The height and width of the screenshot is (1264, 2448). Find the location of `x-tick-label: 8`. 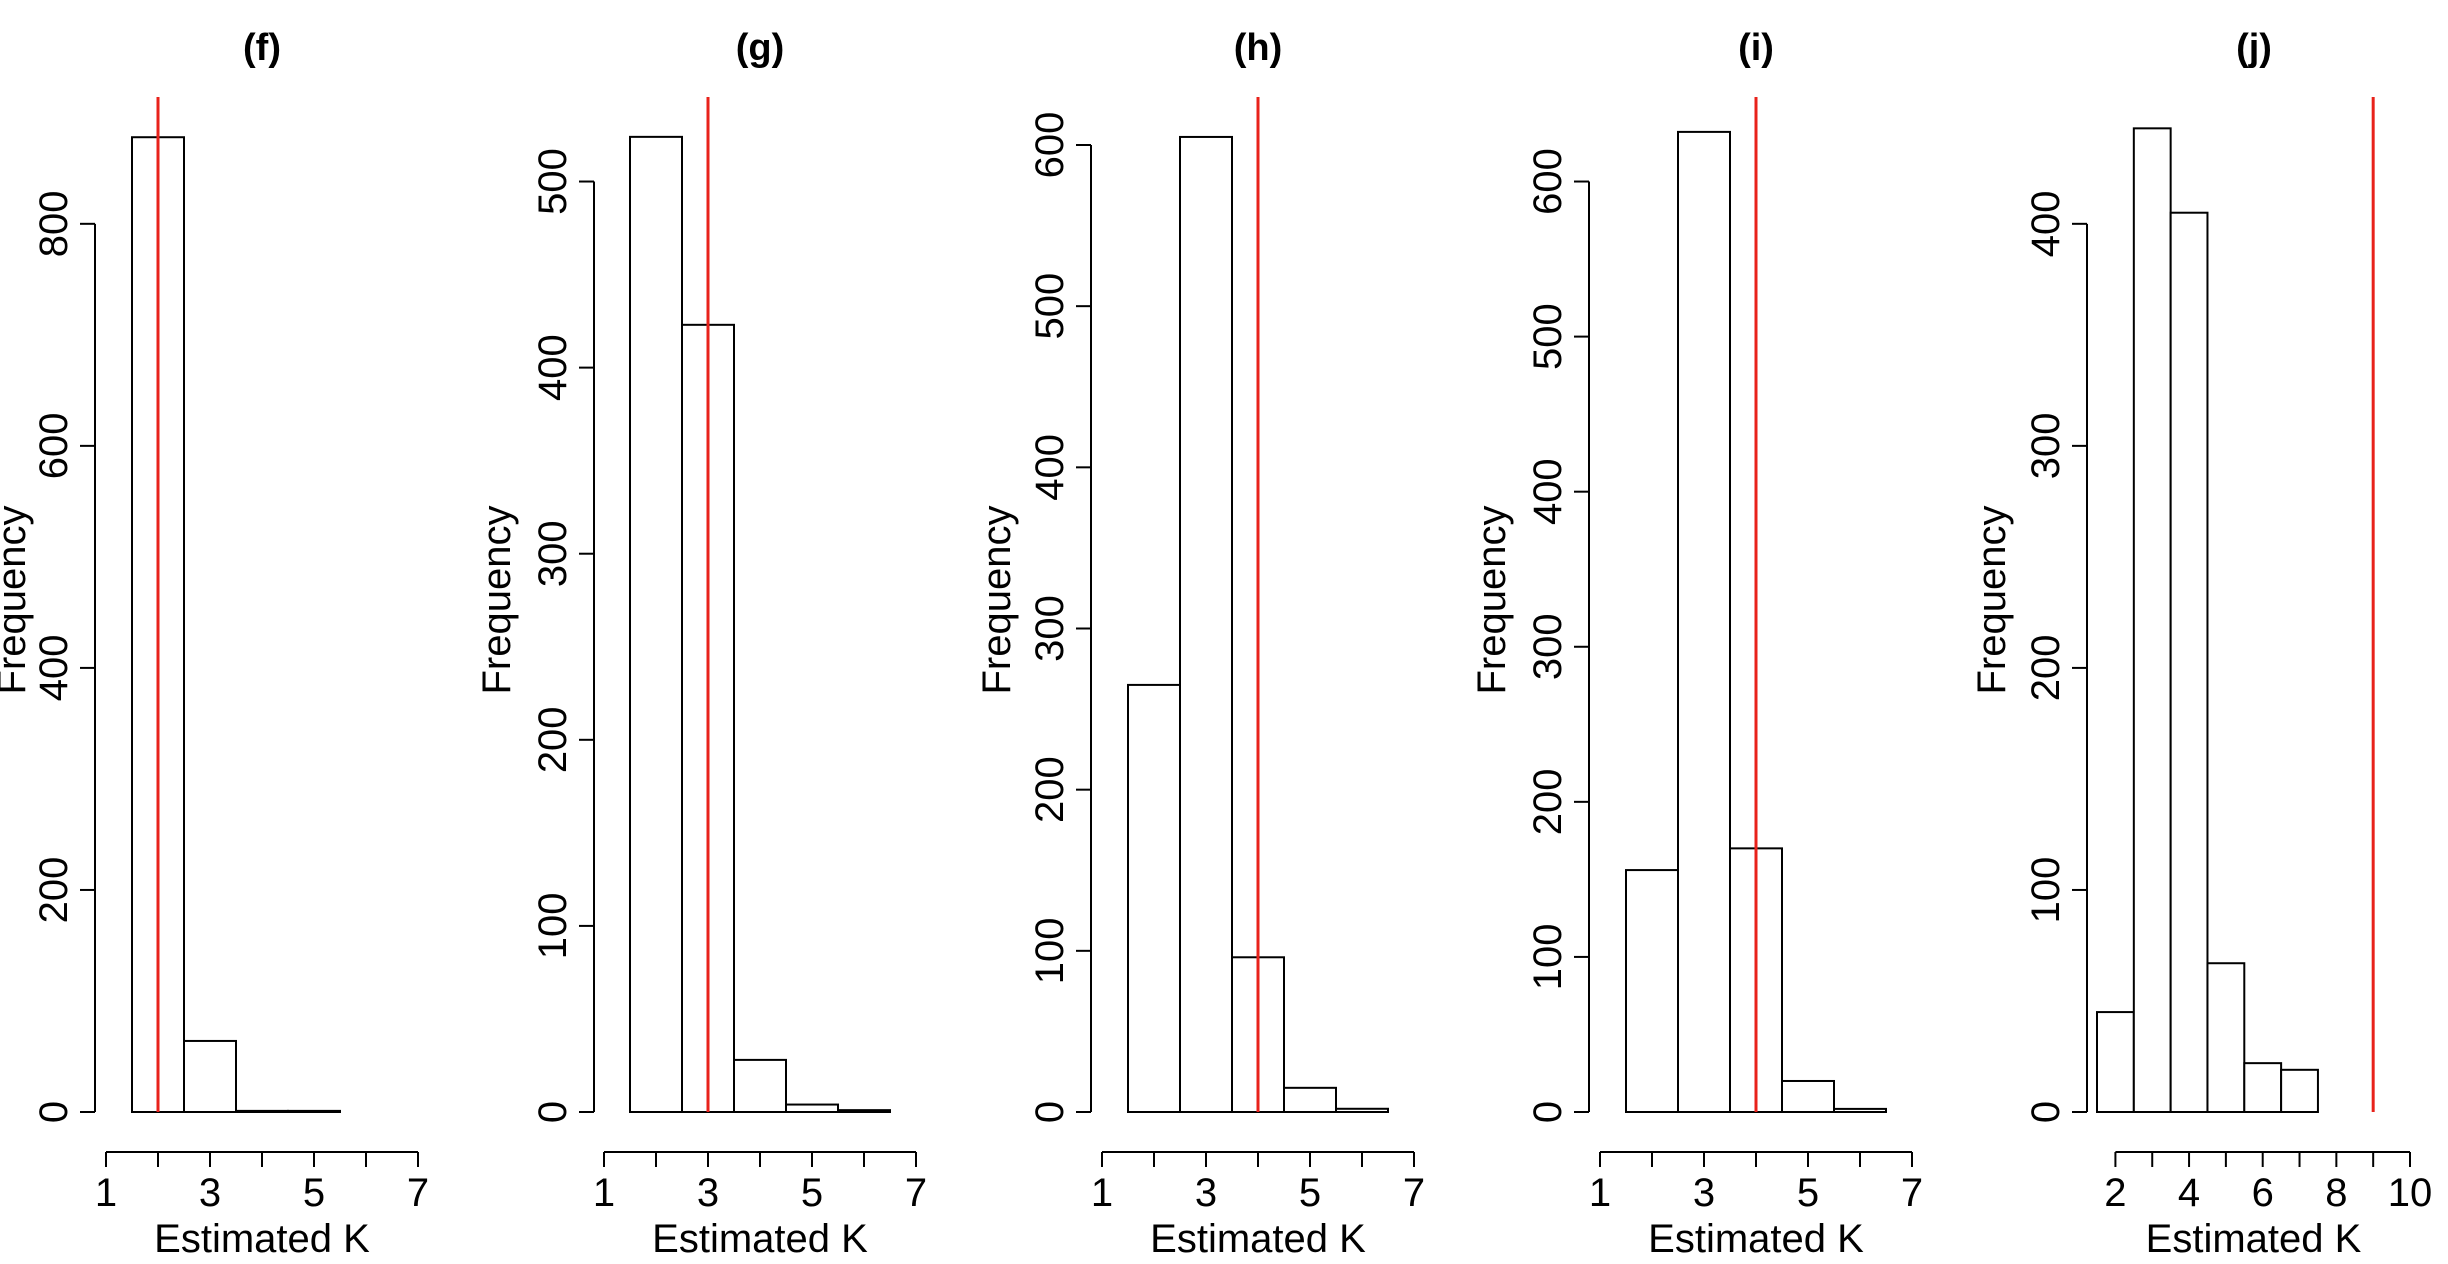

x-tick-label: 8 is located at coordinates (2336, 1193).